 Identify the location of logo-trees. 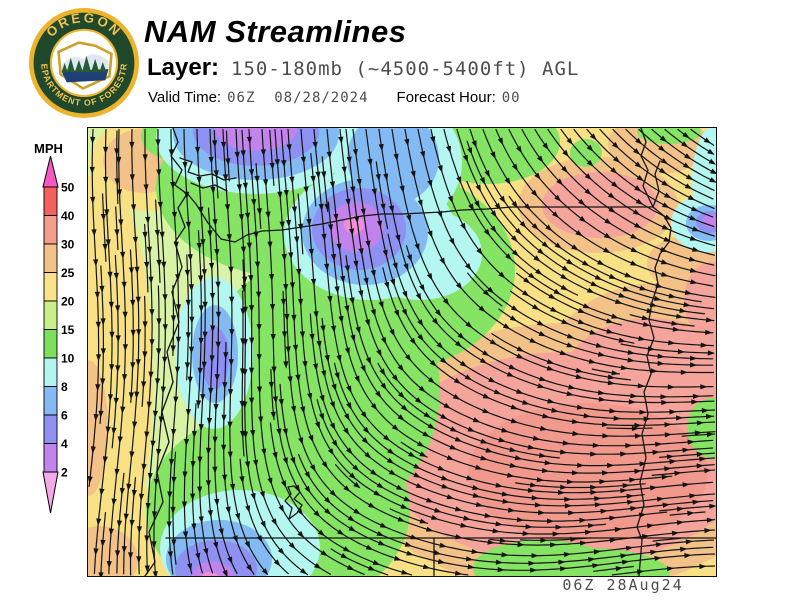
(84, 64).